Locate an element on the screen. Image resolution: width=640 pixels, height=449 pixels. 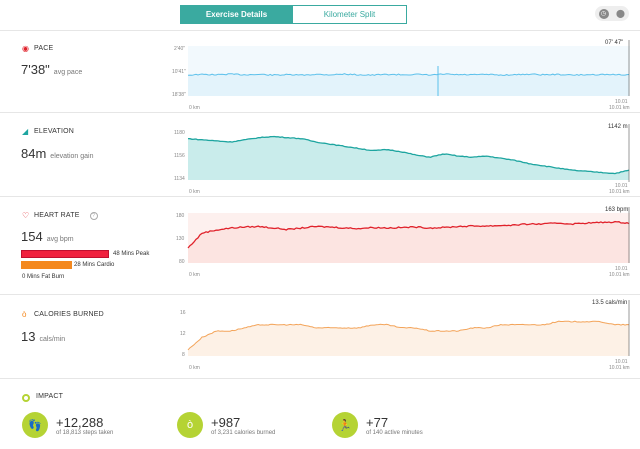
calories-summary: 13 cals/min is located at coordinates (43, 336).